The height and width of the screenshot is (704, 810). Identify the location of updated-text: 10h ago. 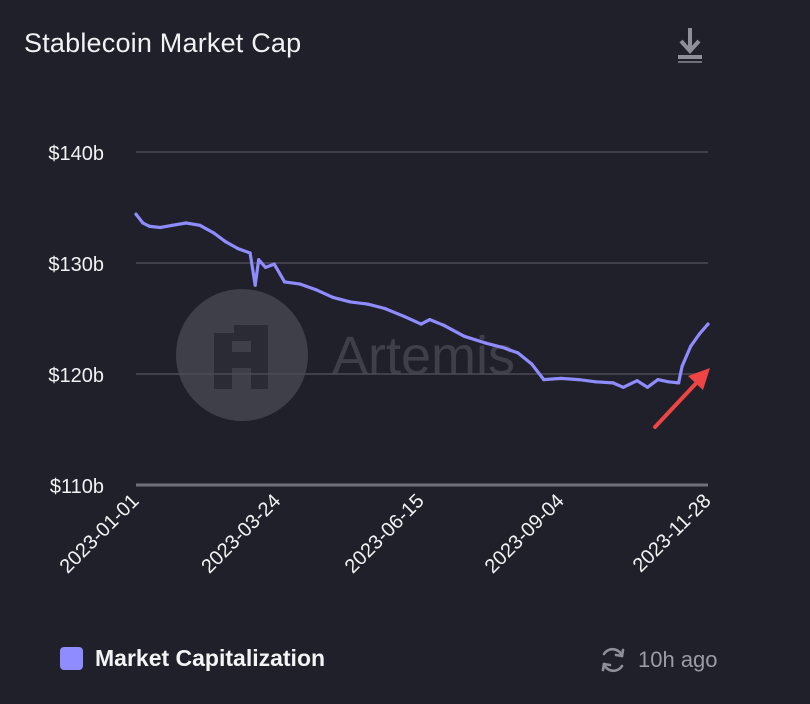
(678, 659).